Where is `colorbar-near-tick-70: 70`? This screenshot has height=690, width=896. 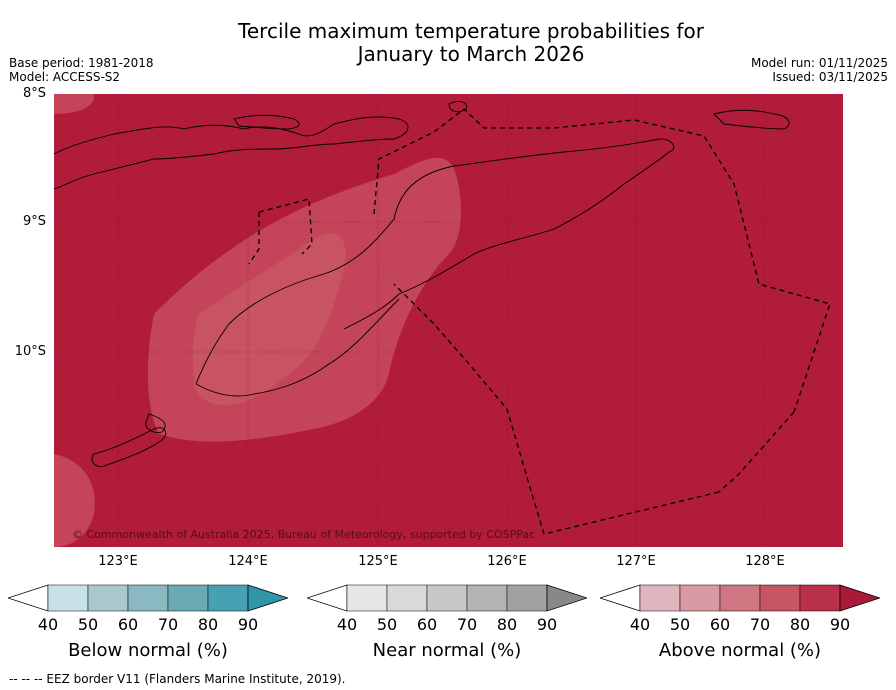
colorbar-near-tick-70: 70 is located at coordinates (467, 624).